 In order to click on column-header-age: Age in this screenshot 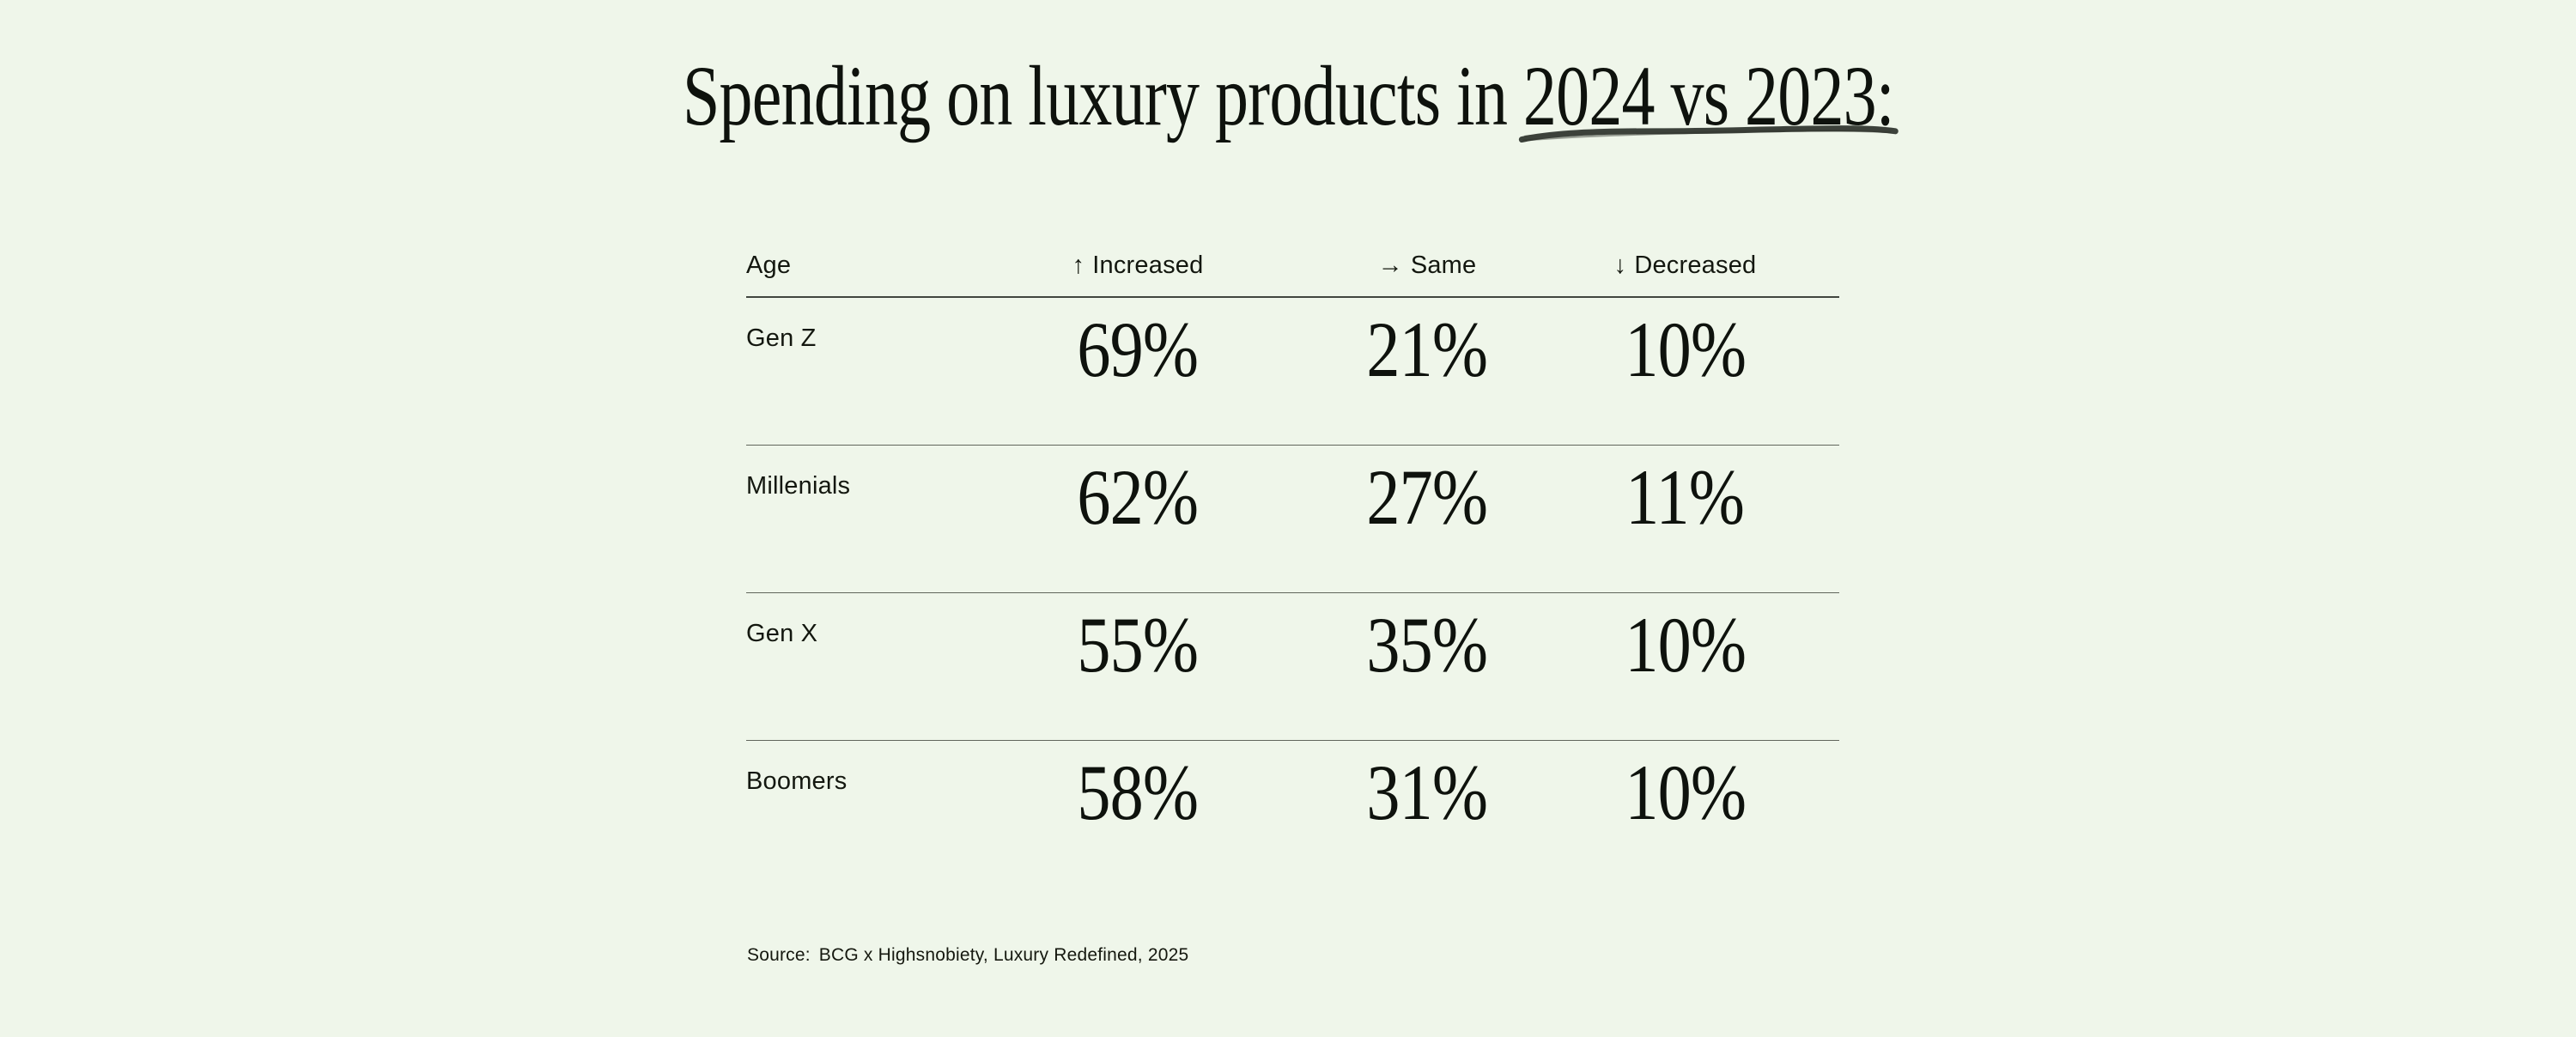, I will do `click(849, 266)`.